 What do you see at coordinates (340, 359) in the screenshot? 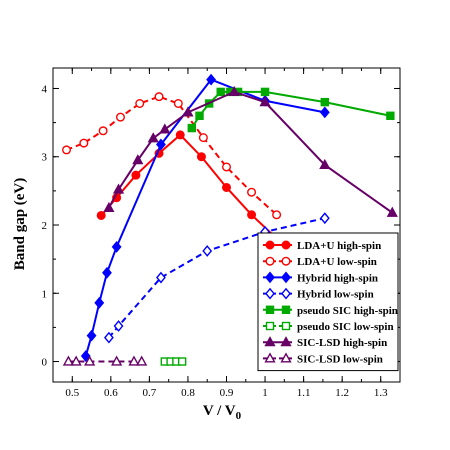
I see `legend-label: SIC-LSD low-spin` at bounding box center [340, 359].